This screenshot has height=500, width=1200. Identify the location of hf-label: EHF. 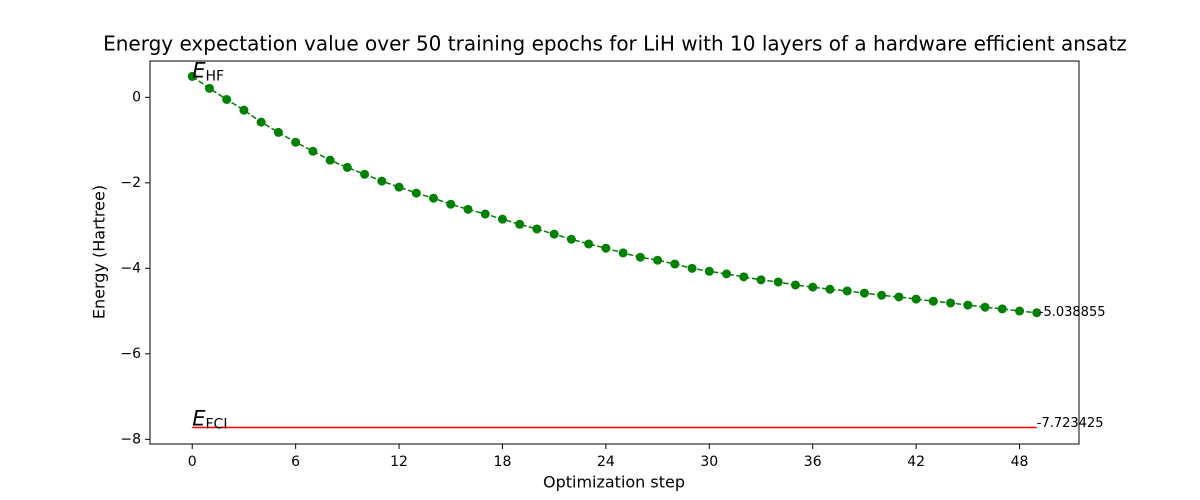
(208, 71).